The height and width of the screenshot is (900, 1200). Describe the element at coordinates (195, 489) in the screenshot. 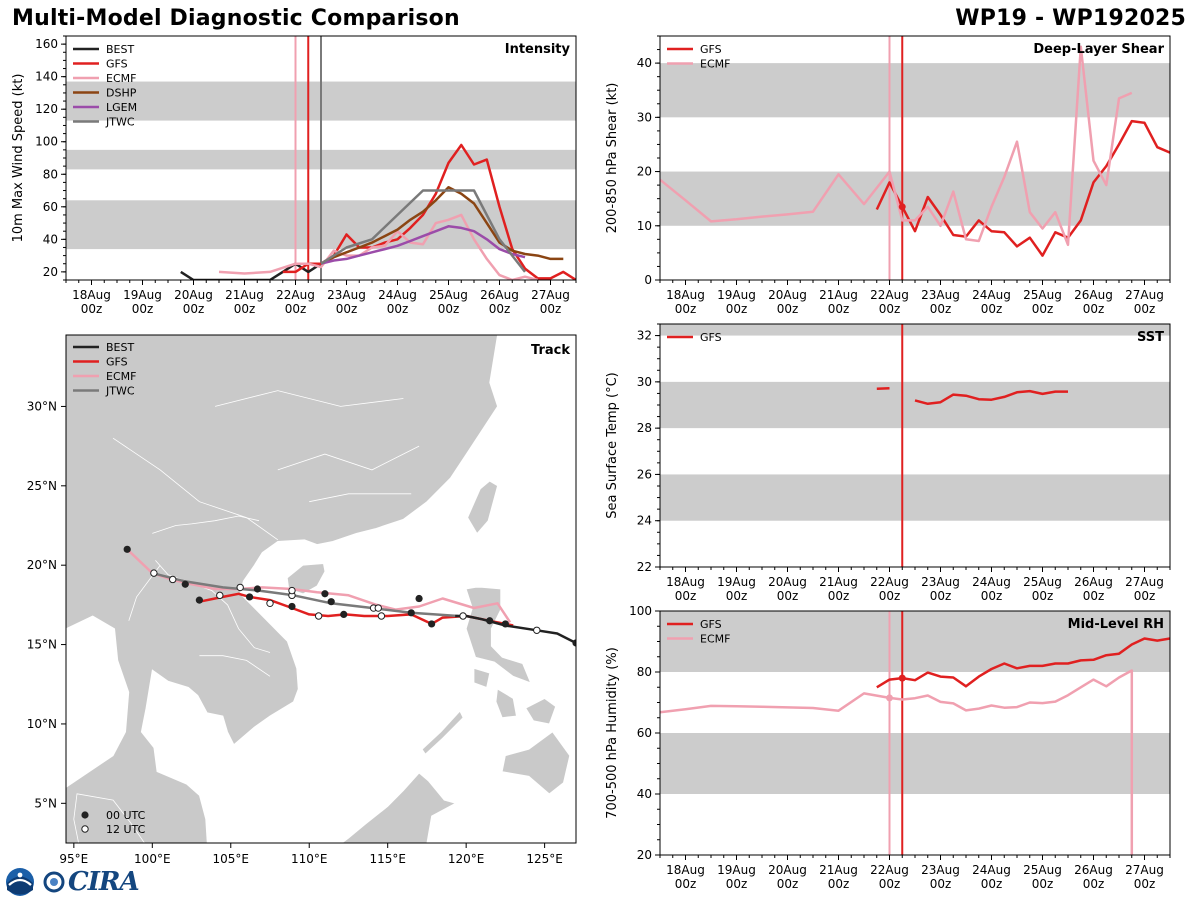

I see `admin-border` at that location.